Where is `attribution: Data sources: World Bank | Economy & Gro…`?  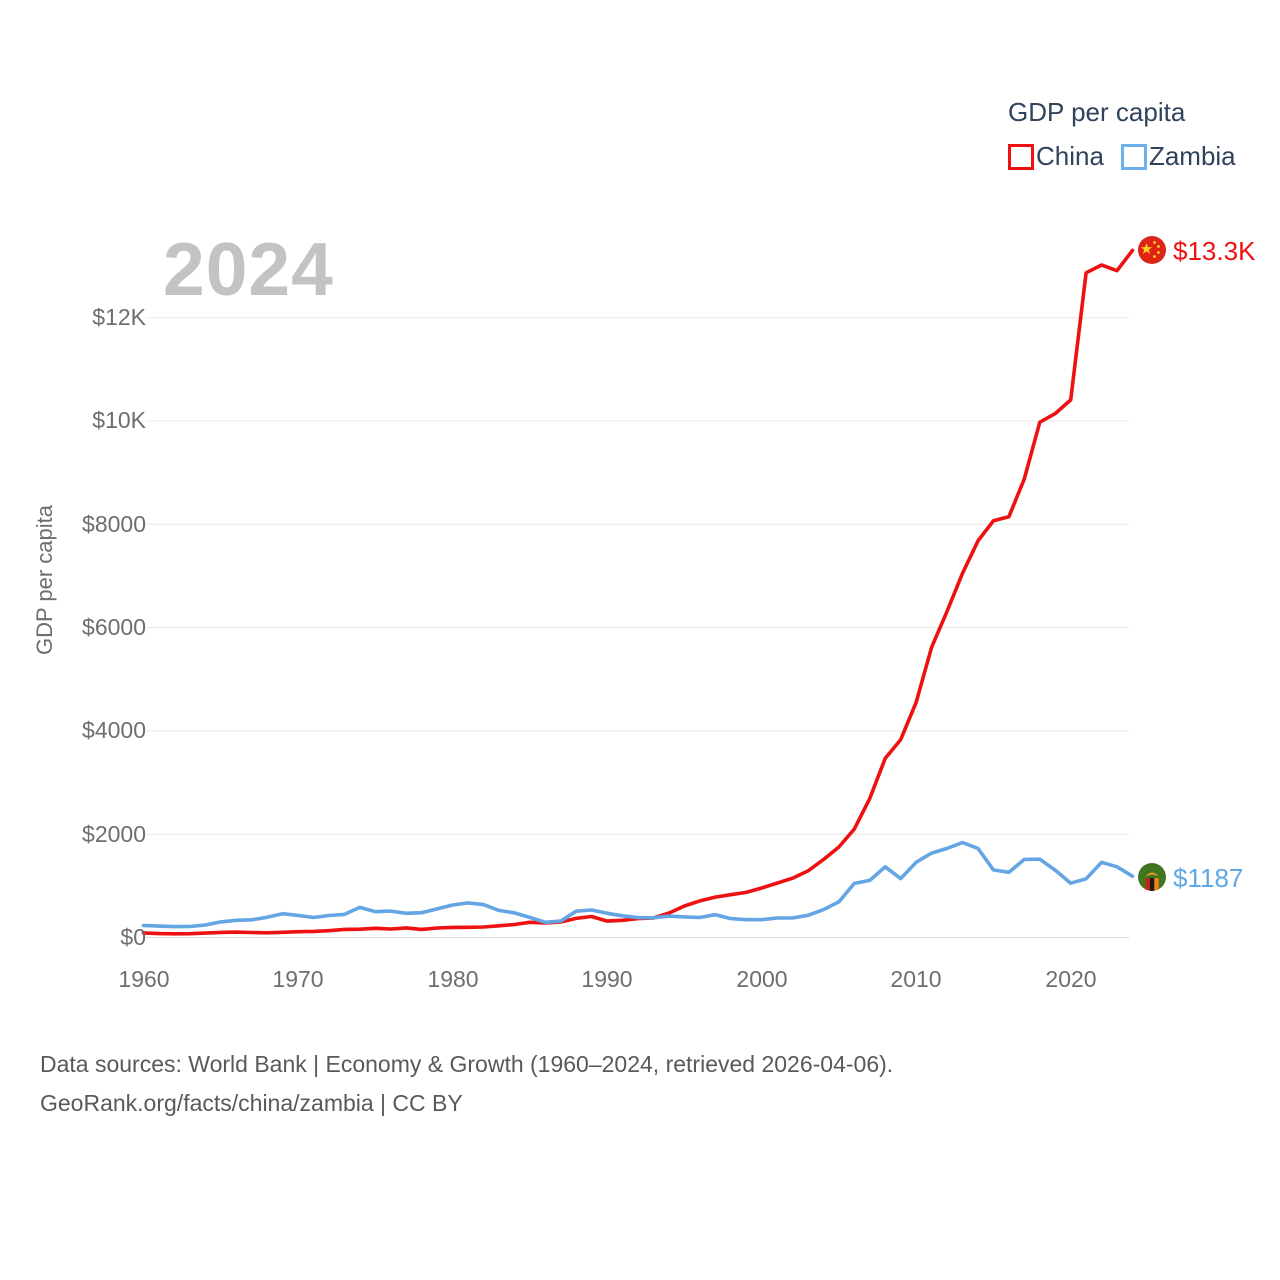
attribution: Data sources: World Bank | Economy & Gro… is located at coordinates (466, 1084).